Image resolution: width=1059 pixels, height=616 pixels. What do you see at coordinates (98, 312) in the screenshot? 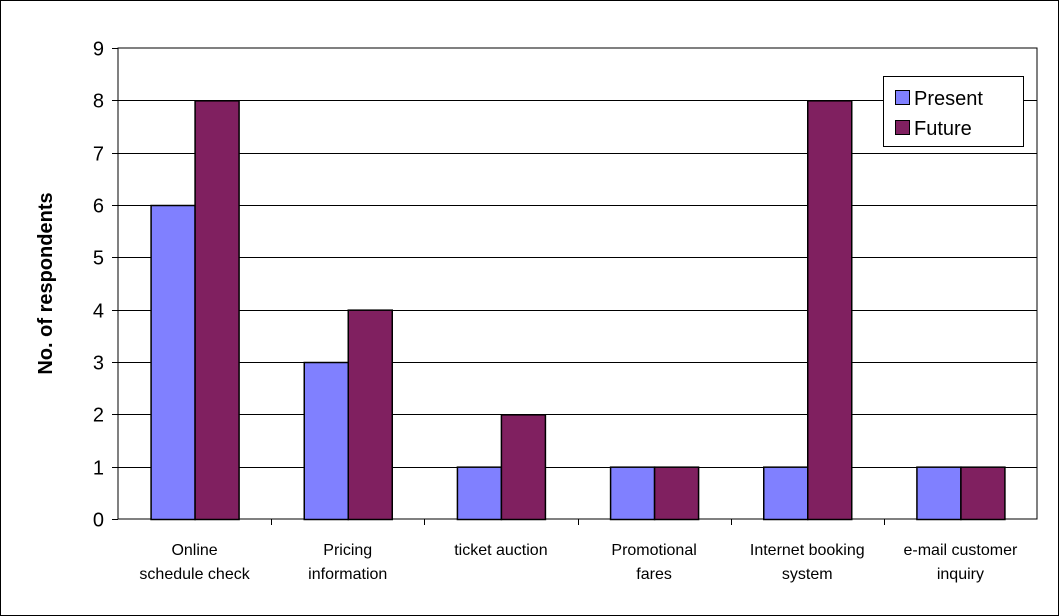
I see `y-tick-label: 4` at bounding box center [98, 312].